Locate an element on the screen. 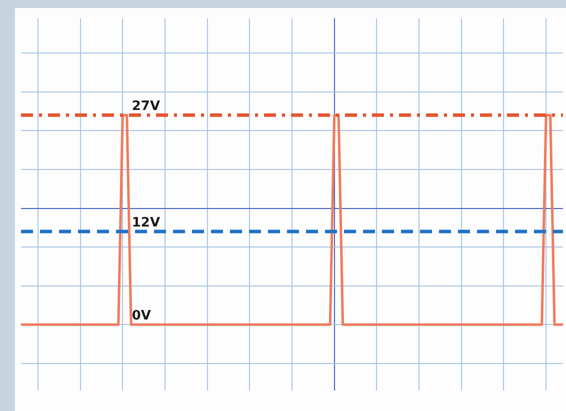  ref-line-label: 12V is located at coordinates (146, 222).